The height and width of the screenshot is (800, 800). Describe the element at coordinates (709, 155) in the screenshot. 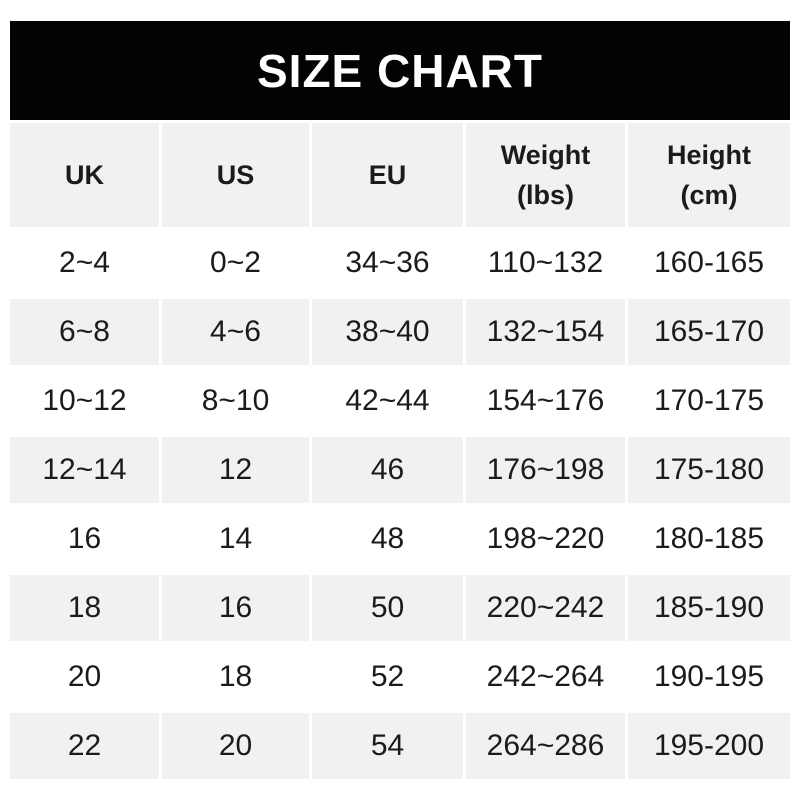

I see `column-label: Height` at that location.